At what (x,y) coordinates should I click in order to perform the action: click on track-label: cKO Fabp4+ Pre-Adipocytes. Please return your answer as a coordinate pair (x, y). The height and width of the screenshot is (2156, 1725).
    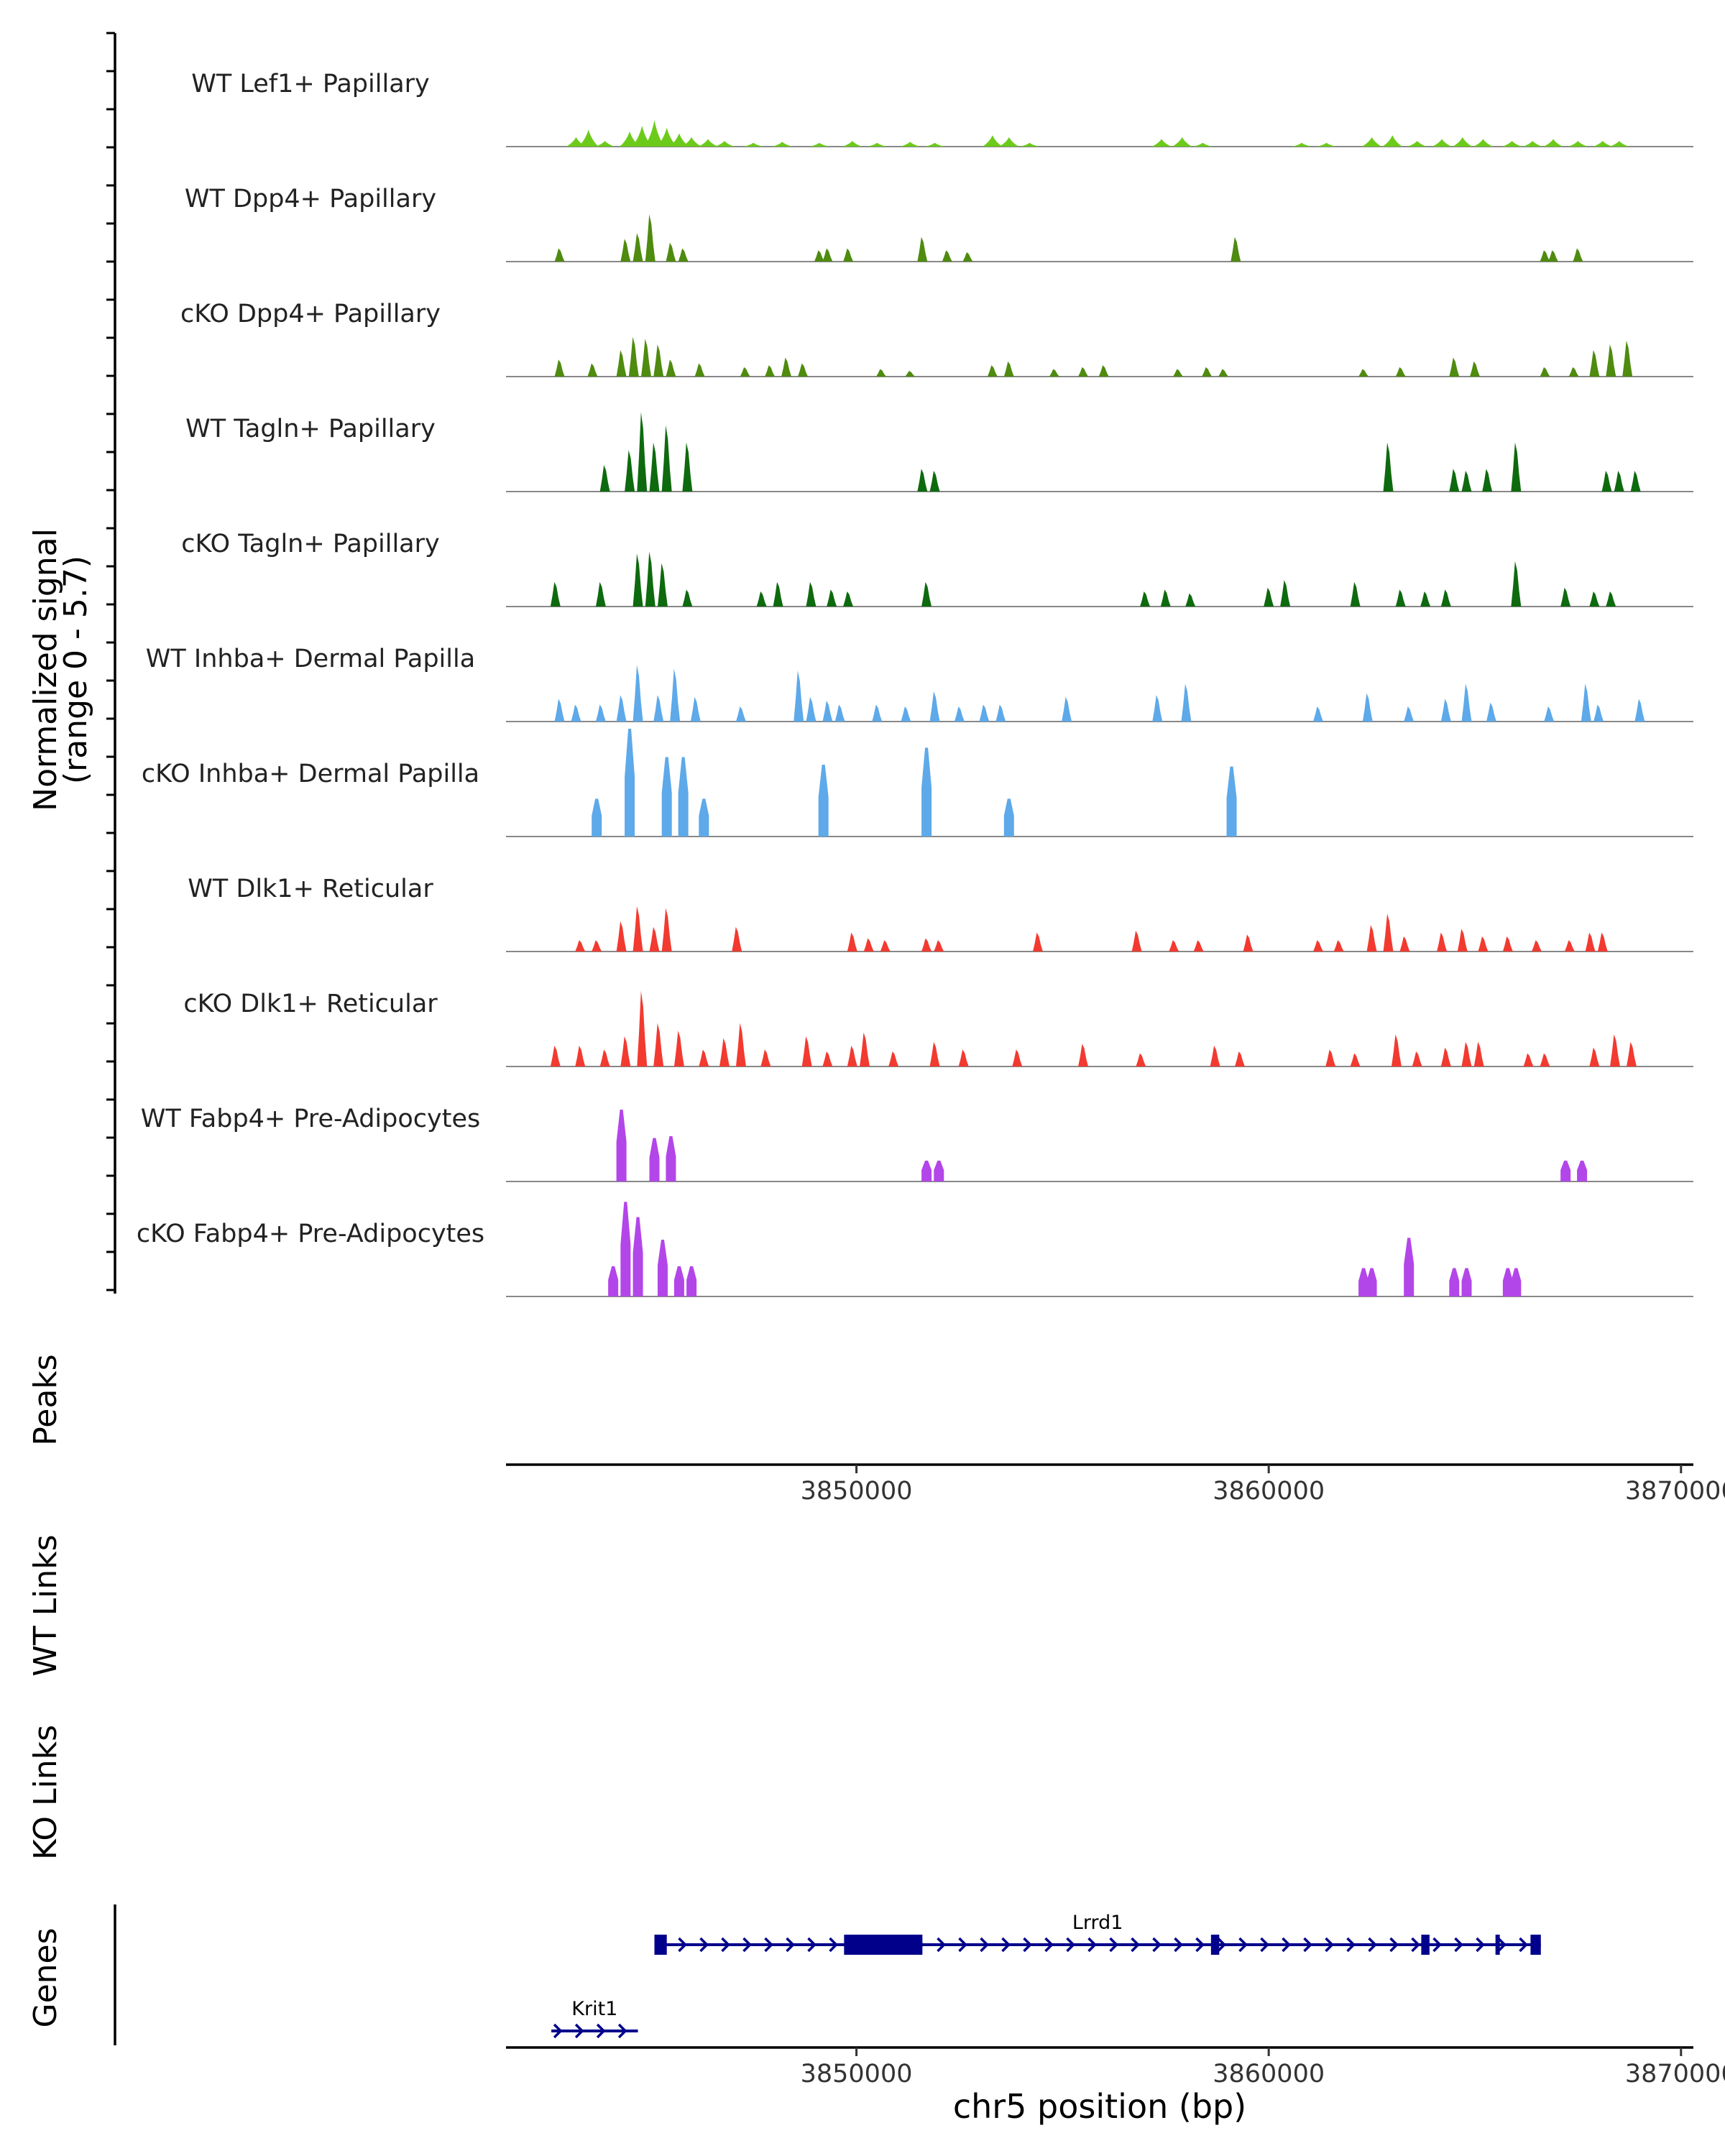
    Looking at the image, I should click on (310, 1234).